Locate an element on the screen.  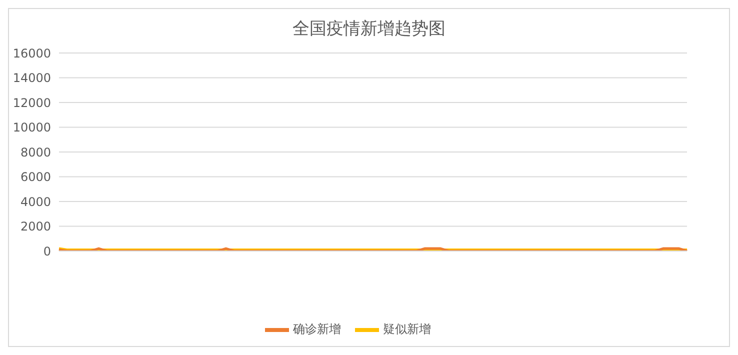
y-tick-label: 4000 is located at coordinates (35, 201).